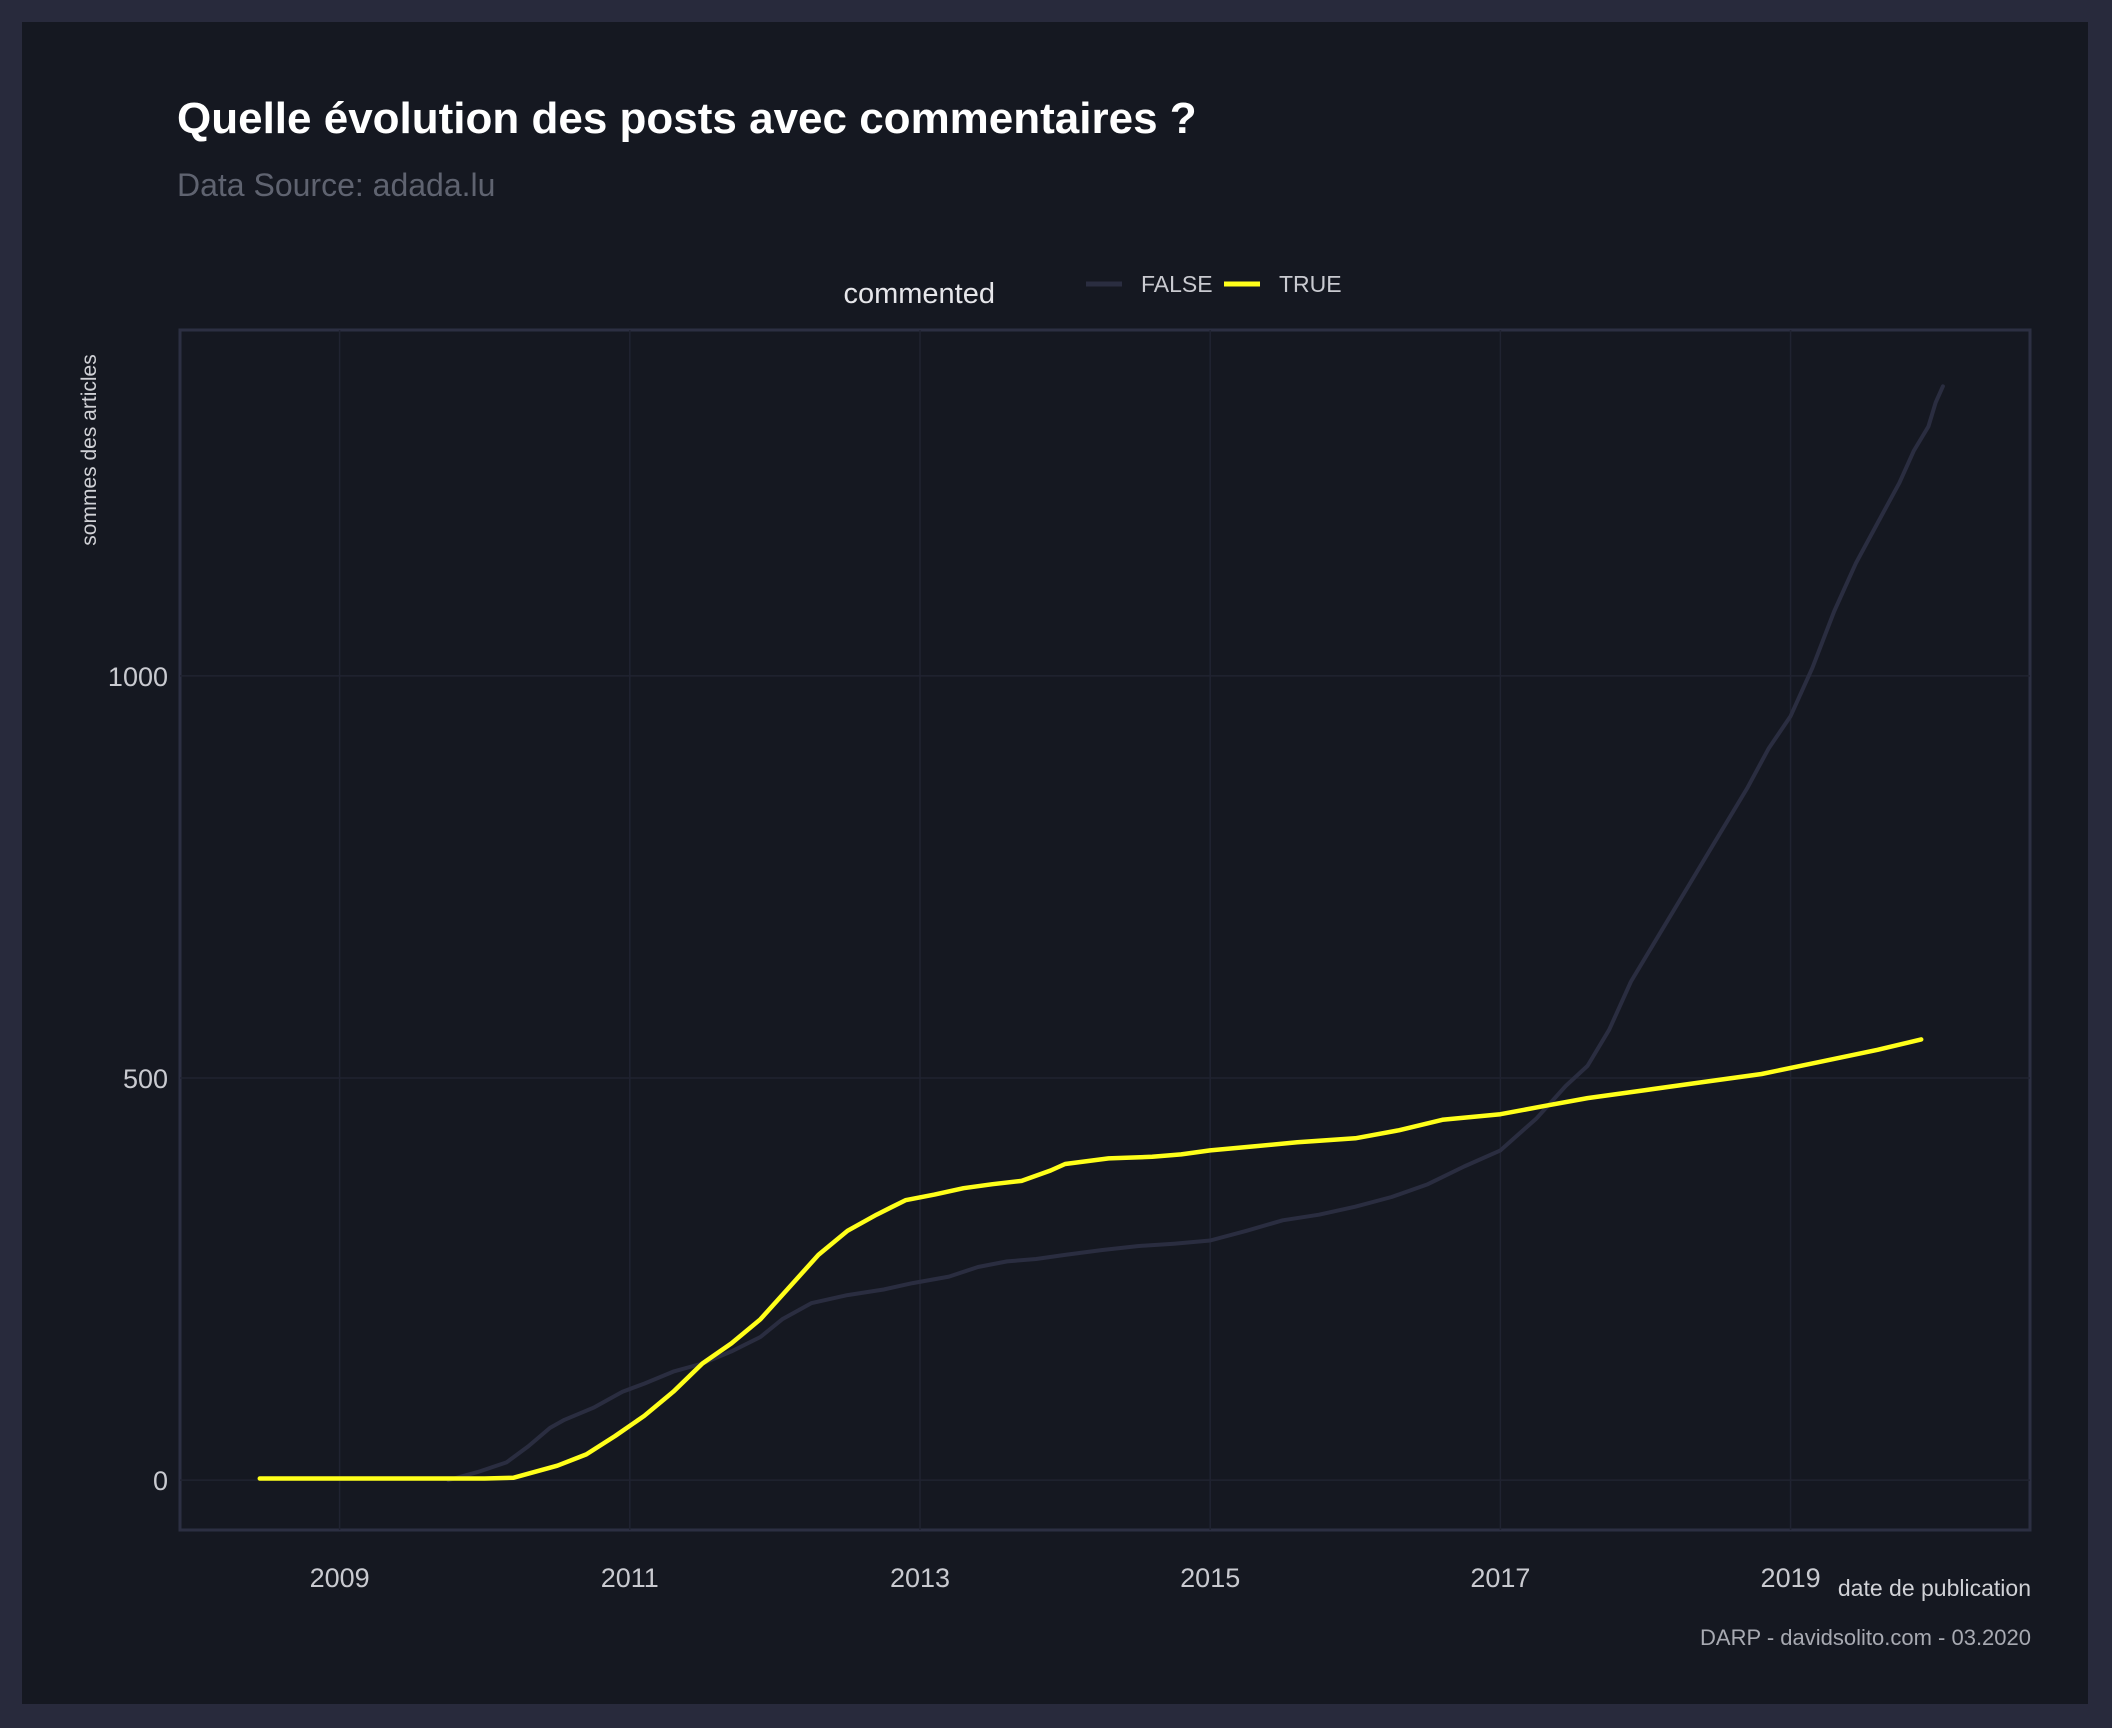 The width and height of the screenshot is (2112, 1728). Describe the element at coordinates (1934, 1588) in the screenshot. I see `x-axis-title: date de publication` at that location.